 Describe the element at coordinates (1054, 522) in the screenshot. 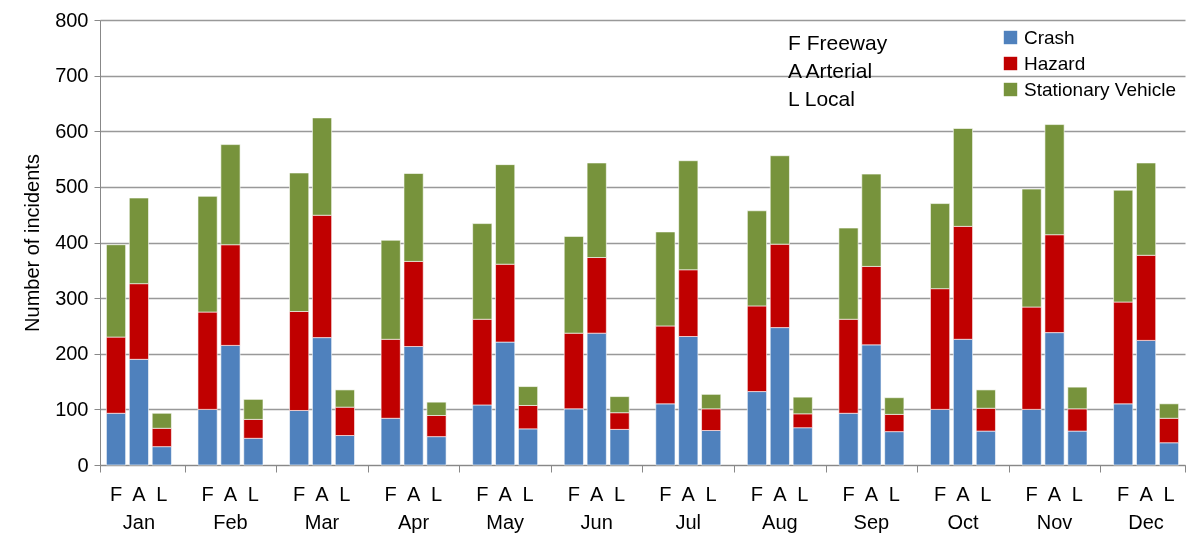

I see `text: Nov` at that location.